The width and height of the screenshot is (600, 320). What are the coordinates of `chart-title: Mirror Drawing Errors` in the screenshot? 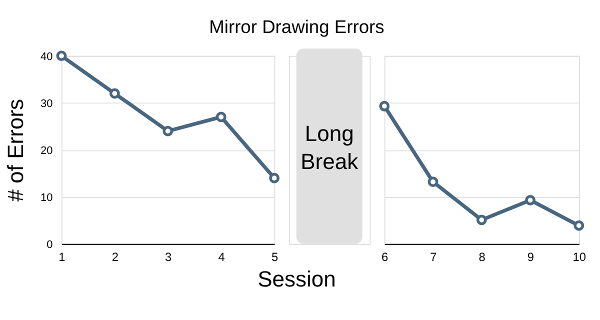 It's located at (296, 27).